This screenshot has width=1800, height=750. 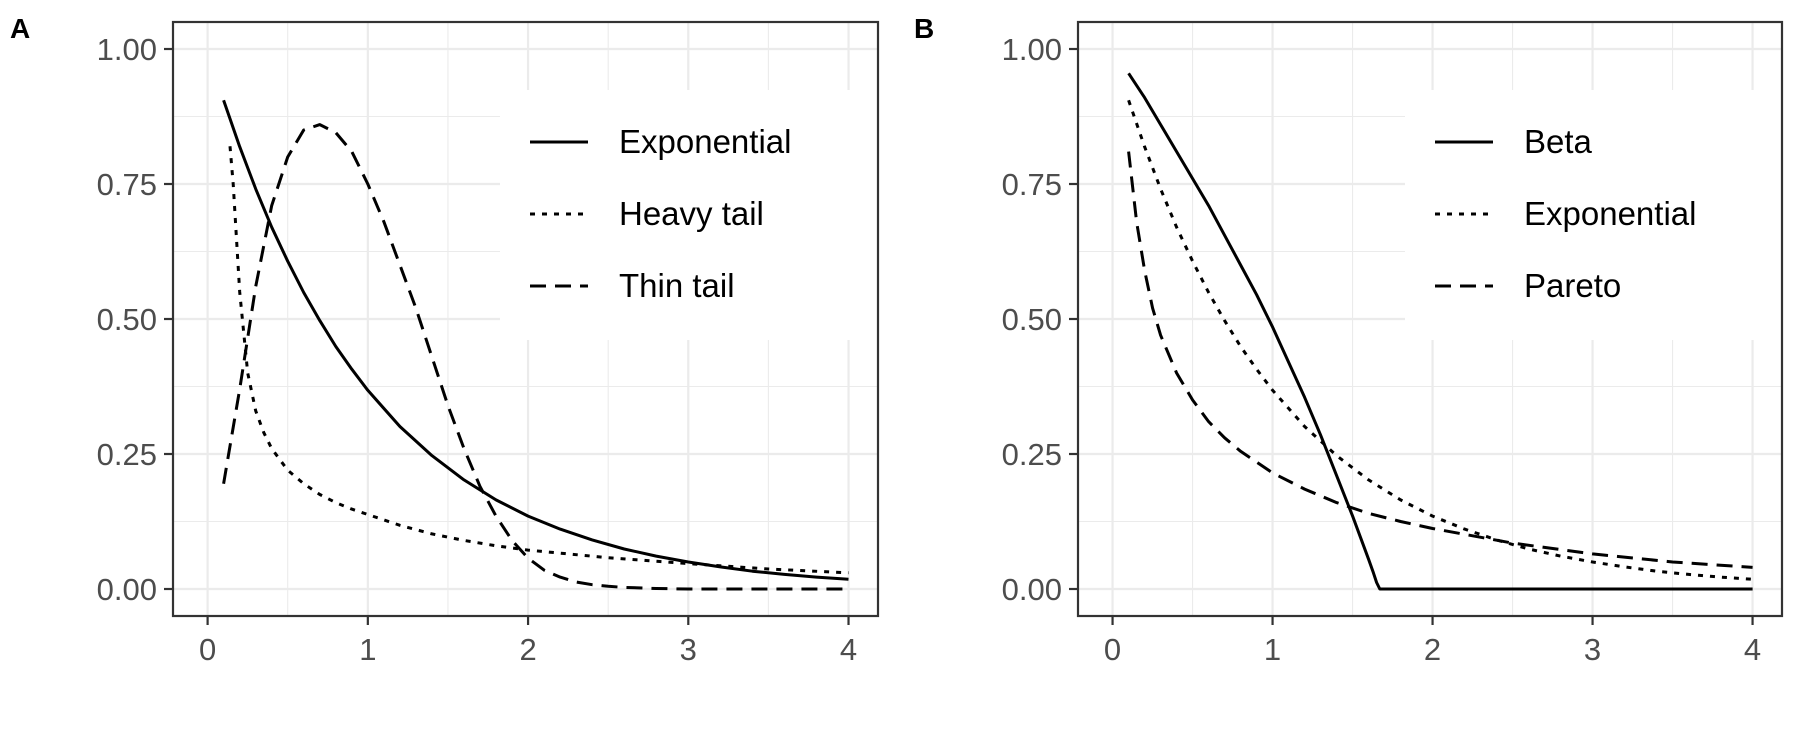 I want to click on legend-label: Thin tail, so click(x=677, y=285).